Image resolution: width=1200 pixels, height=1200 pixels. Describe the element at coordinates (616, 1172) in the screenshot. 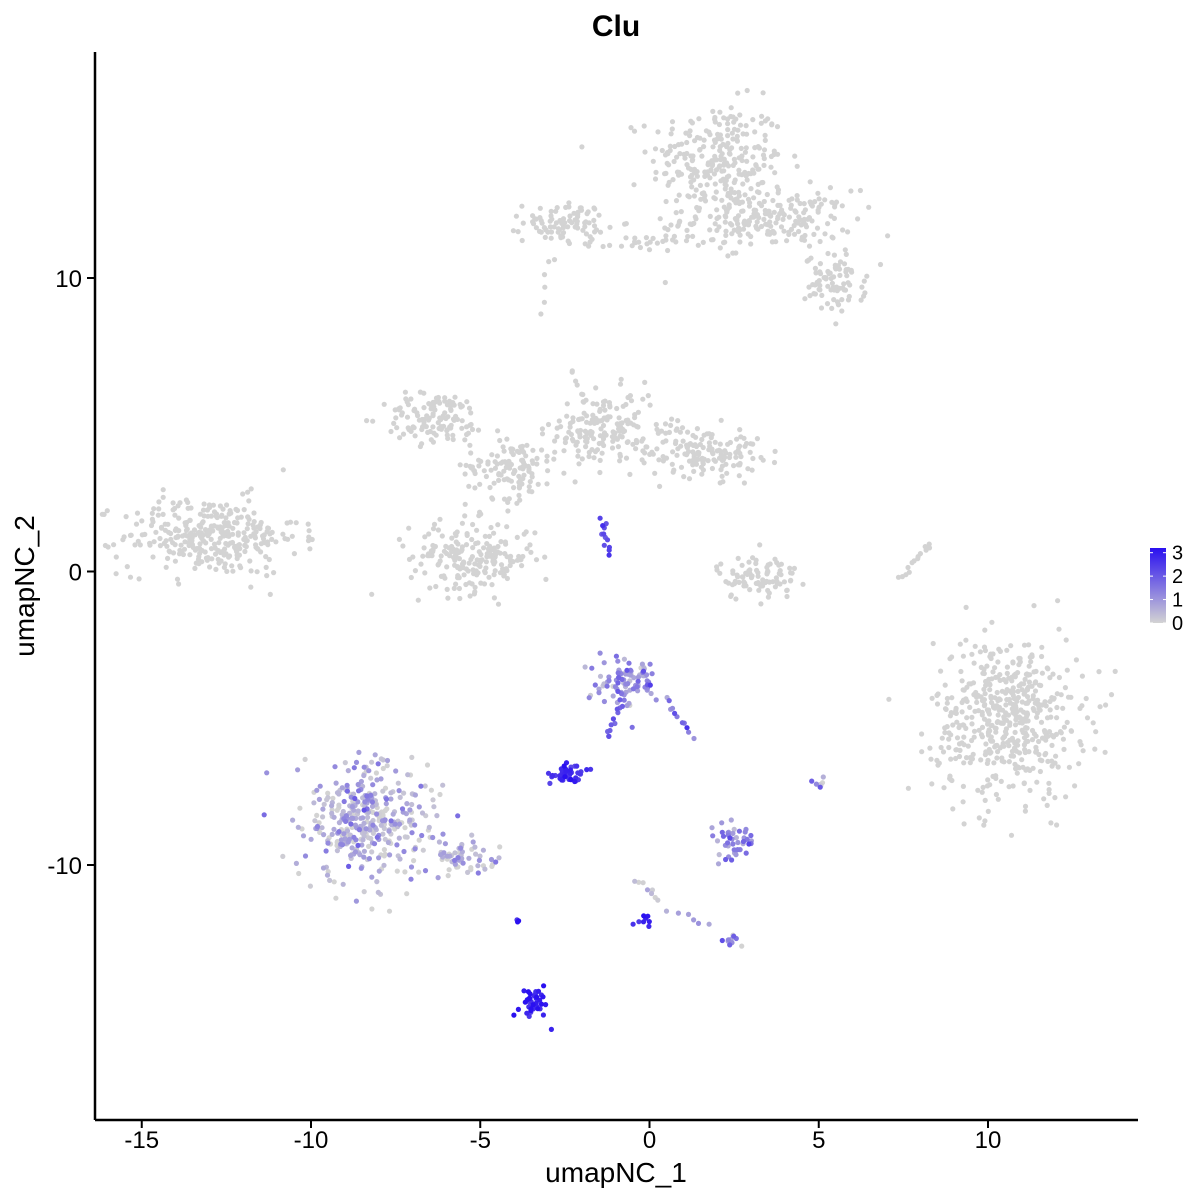

I see `x-axis-title: umapNC_1` at that location.